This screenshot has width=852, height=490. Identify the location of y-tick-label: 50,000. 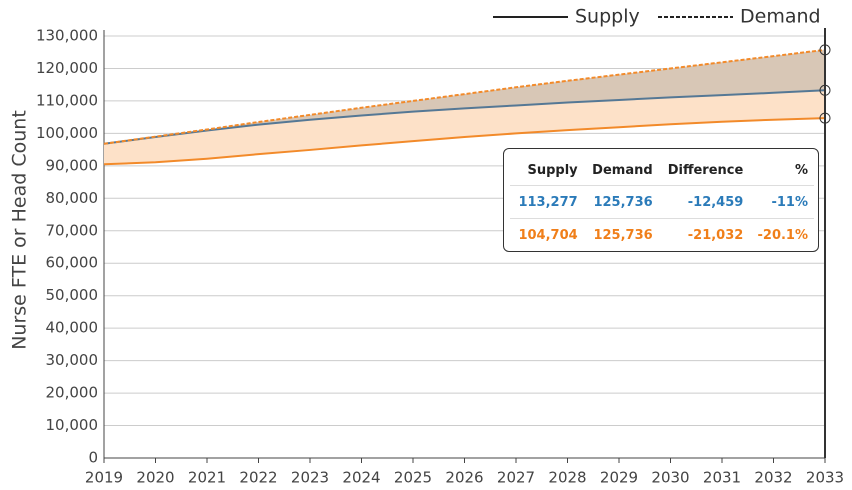
(72, 295).